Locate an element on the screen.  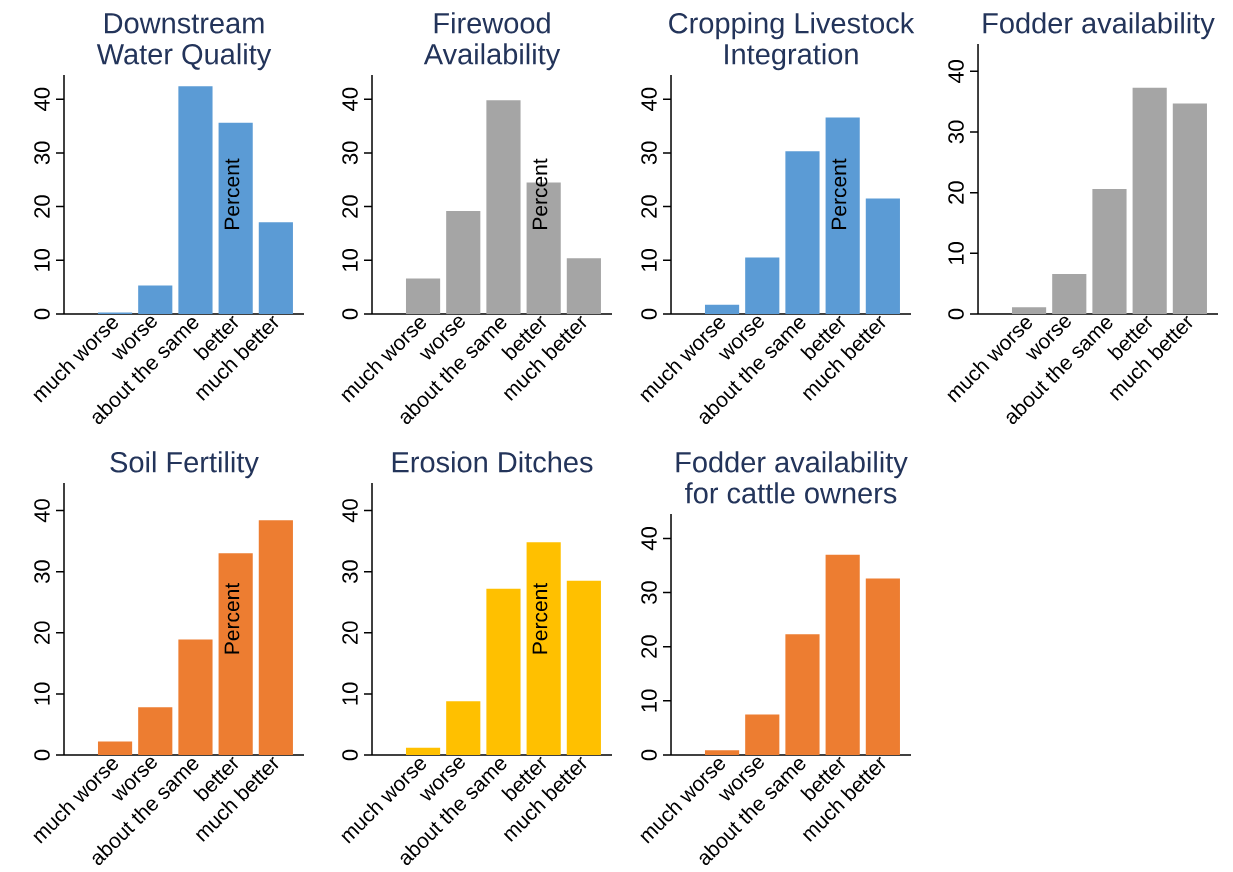
chart-title: Fodder availability is located at coordinates (1099, 26).